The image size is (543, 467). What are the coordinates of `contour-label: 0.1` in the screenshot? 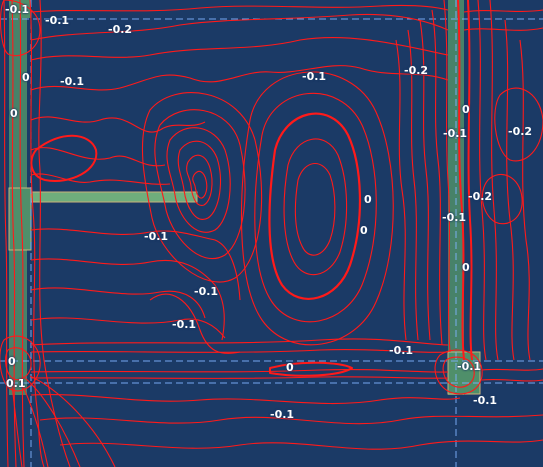 It's located at (16, 383).